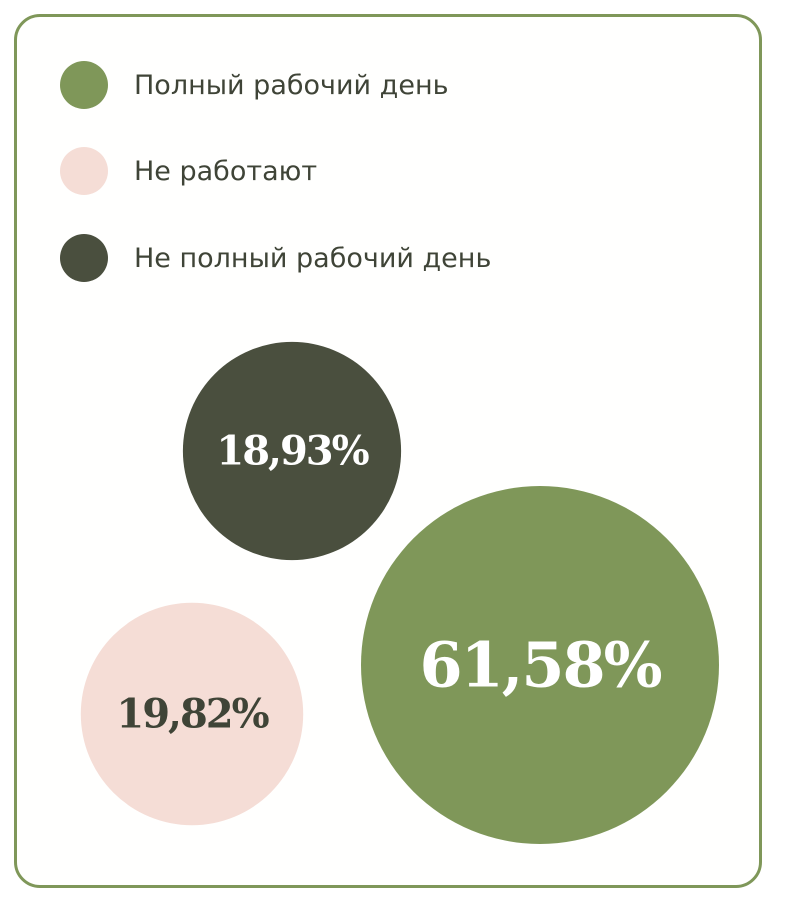  I want to click on legend-item-full-time: Полный рабочий день, so click(254, 85).